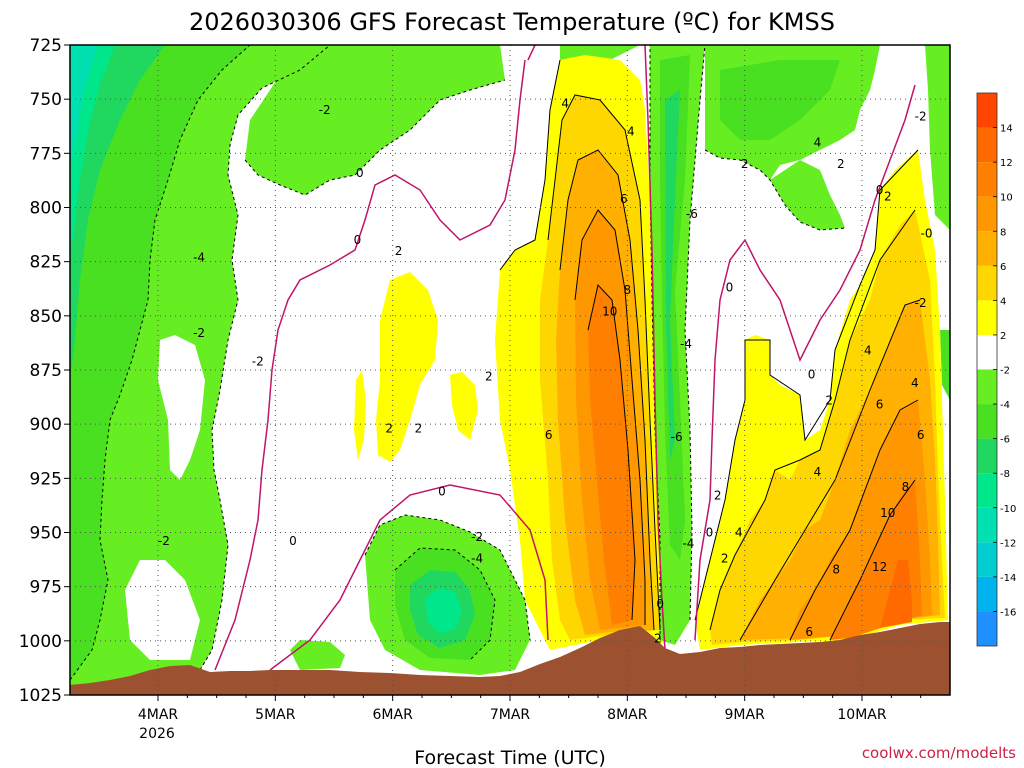 This screenshot has height=768, width=1024. What do you see at coordinates (181, 407) in the screenshot?
I see `warm-pocket-4mar` at bounding box center [181, 407].